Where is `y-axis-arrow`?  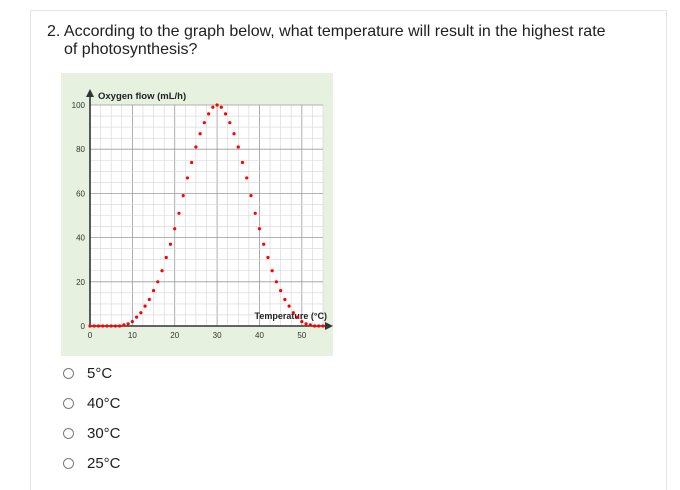 y-axis-arrow is located at coordinates (90, 93).